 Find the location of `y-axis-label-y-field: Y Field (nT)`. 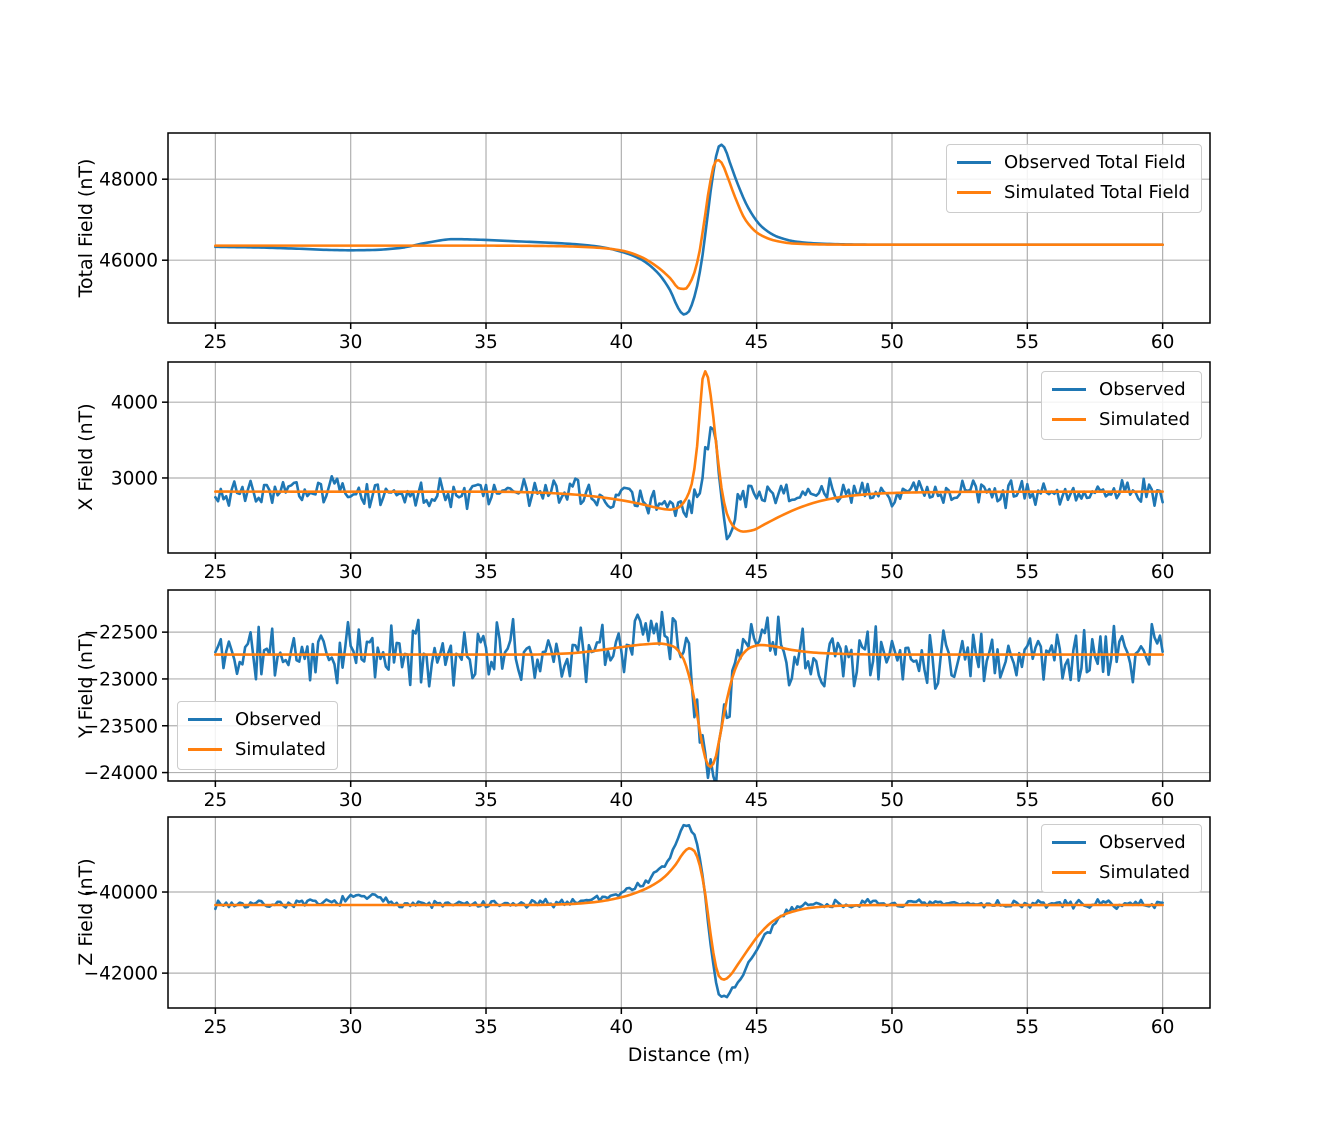

y-axis-label-y-field: Y Field (nT) is located at coordinates (86, 685).